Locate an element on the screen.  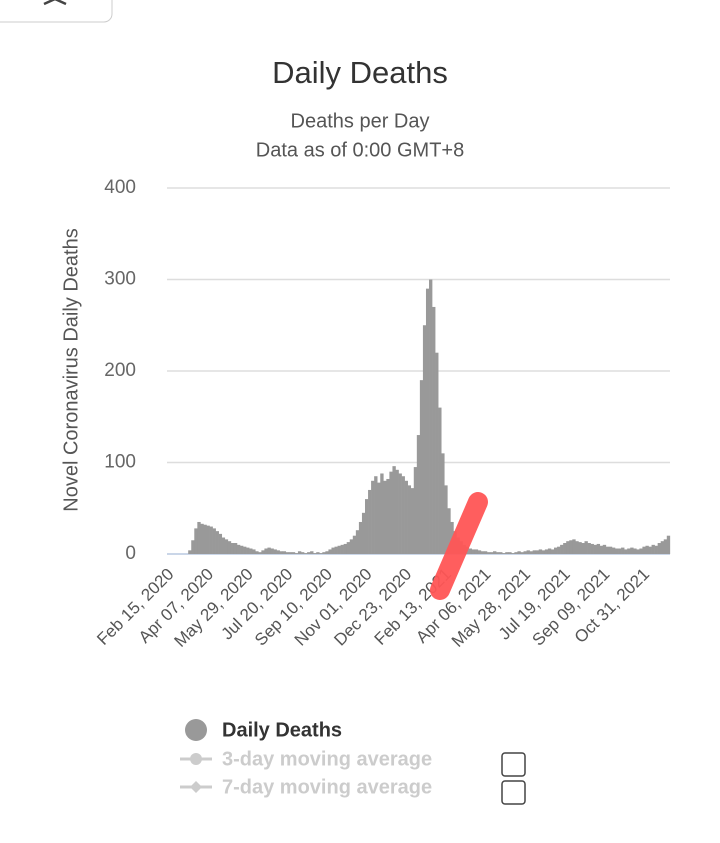
legend-label: 3-day moving average is located at coordinates (327, 759).